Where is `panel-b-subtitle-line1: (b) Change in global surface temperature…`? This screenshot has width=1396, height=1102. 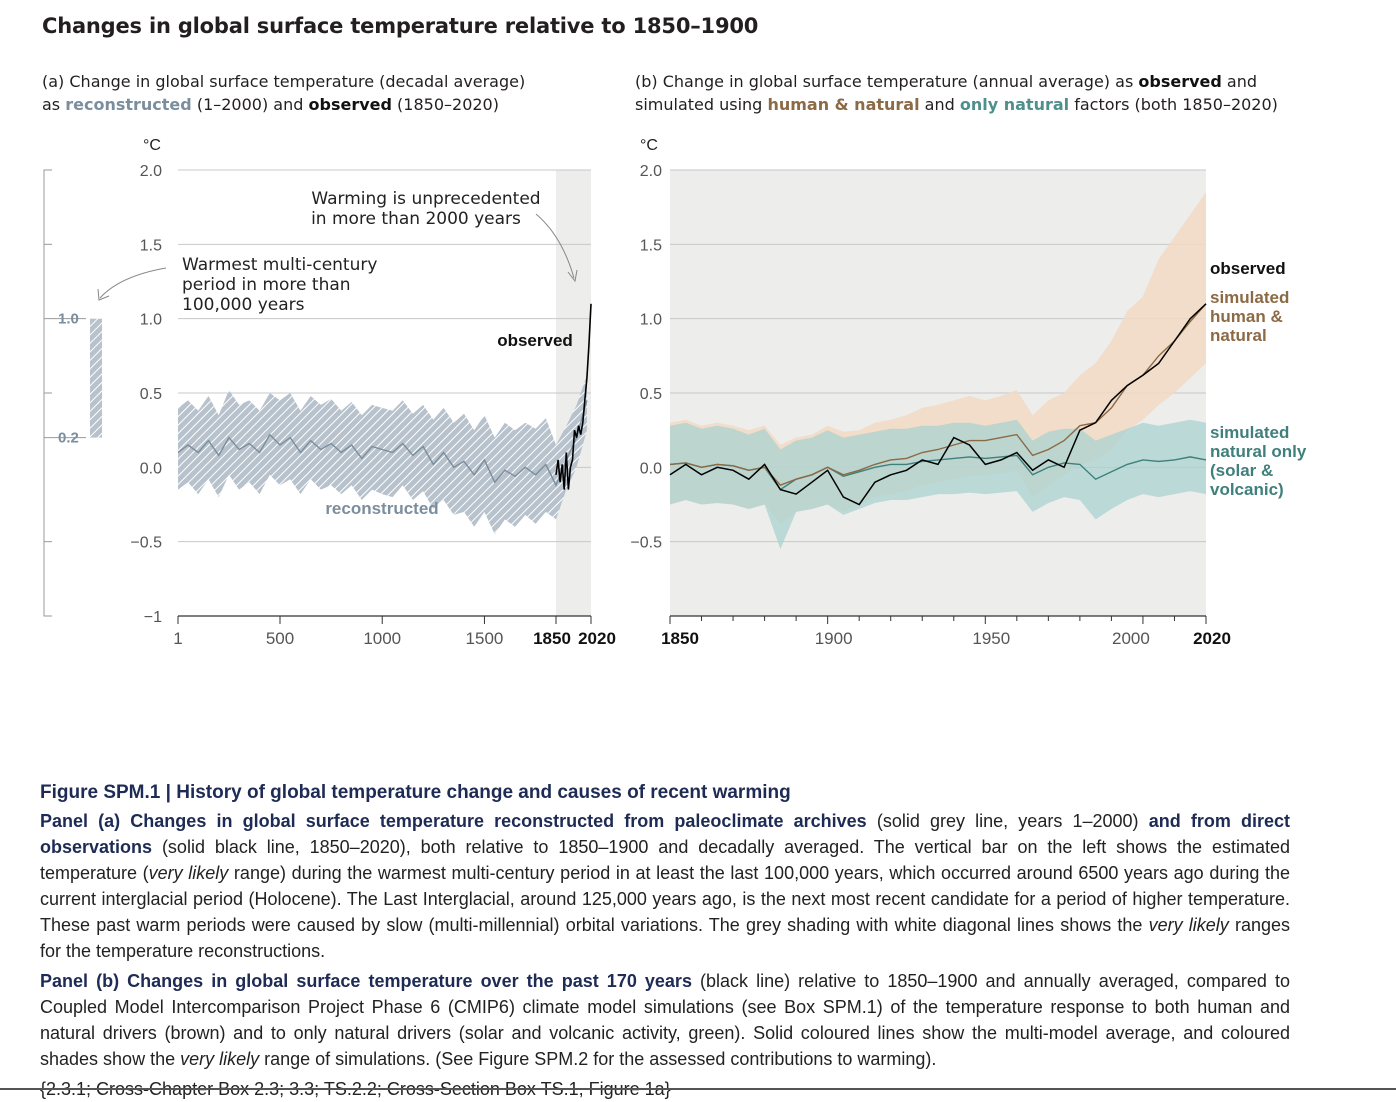 panel-b-subtitle-line1: (b) Change in global surface temperature… is located at coordinates (884, 81).